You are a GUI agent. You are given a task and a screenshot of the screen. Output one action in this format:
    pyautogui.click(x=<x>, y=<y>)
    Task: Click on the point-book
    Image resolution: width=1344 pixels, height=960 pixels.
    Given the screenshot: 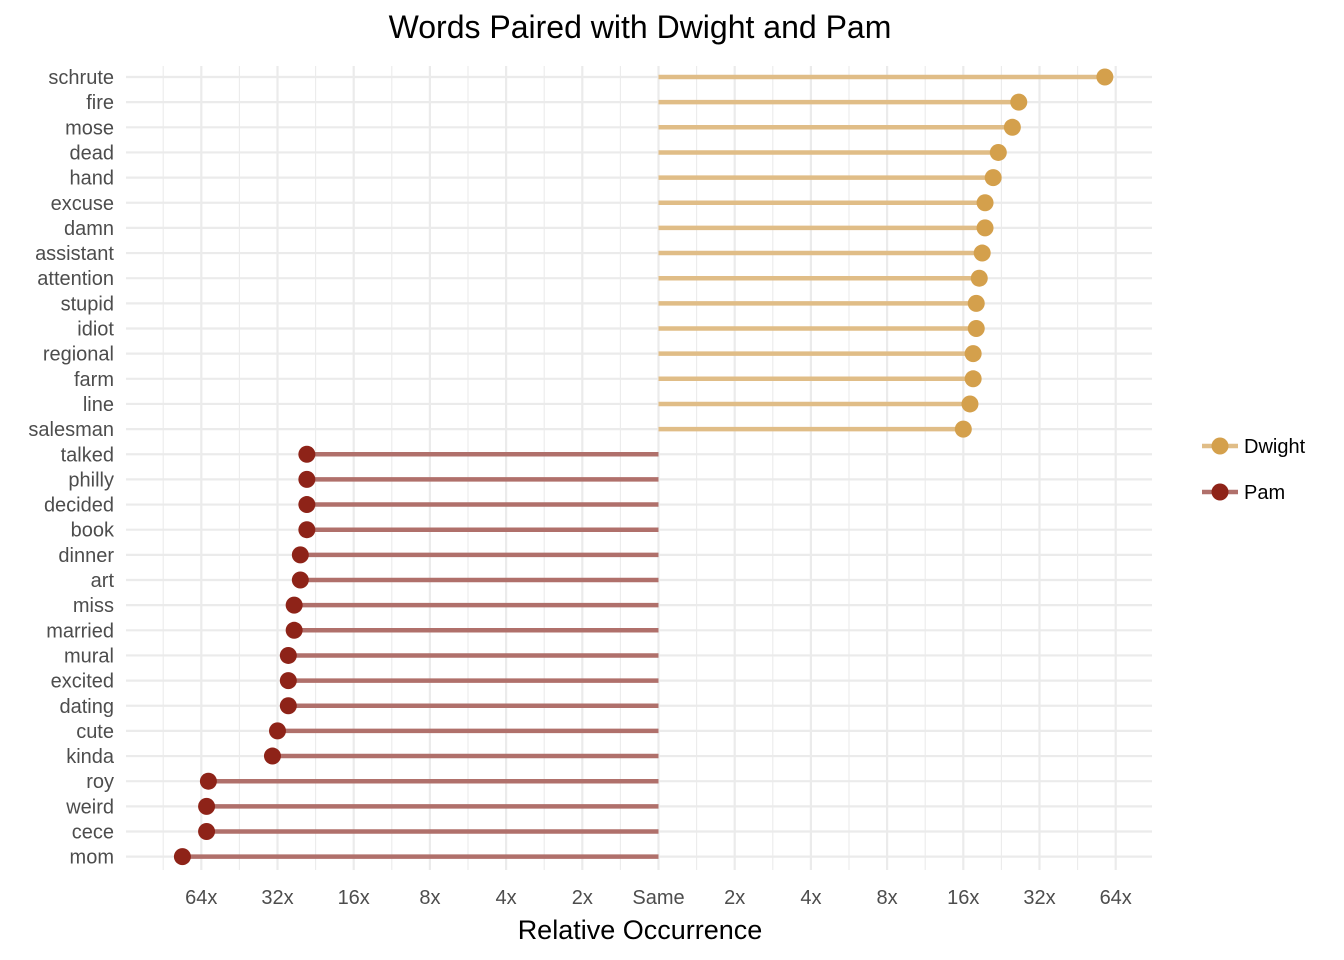 What is the action you would take?
    pyautogui.click(x=307, y=530)
    